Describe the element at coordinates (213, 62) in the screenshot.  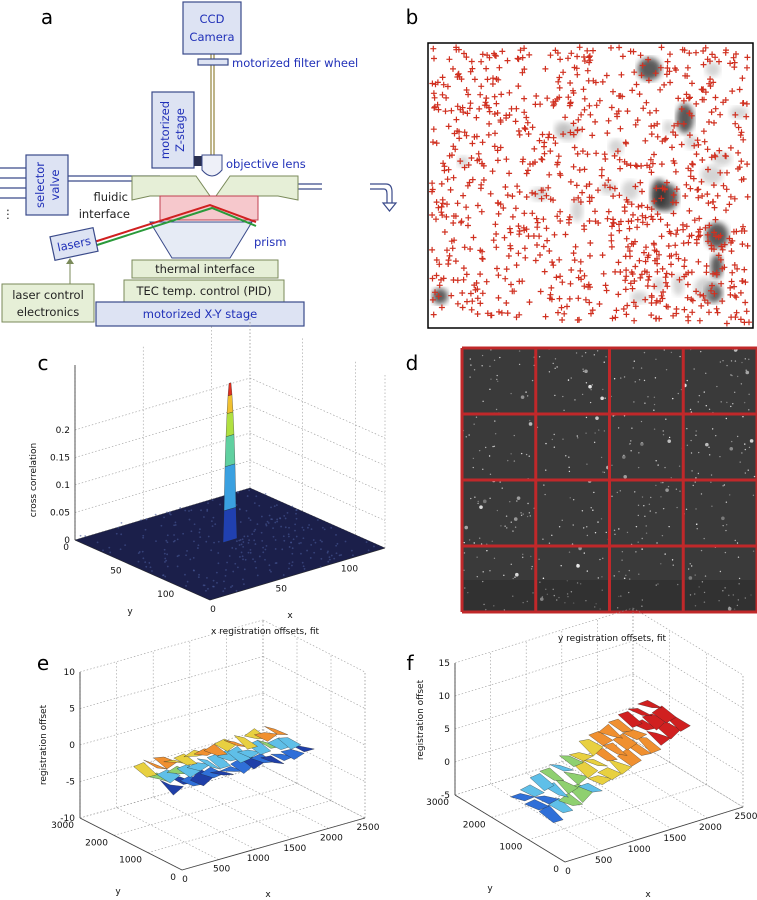
I see `filter-wheel` at that location.